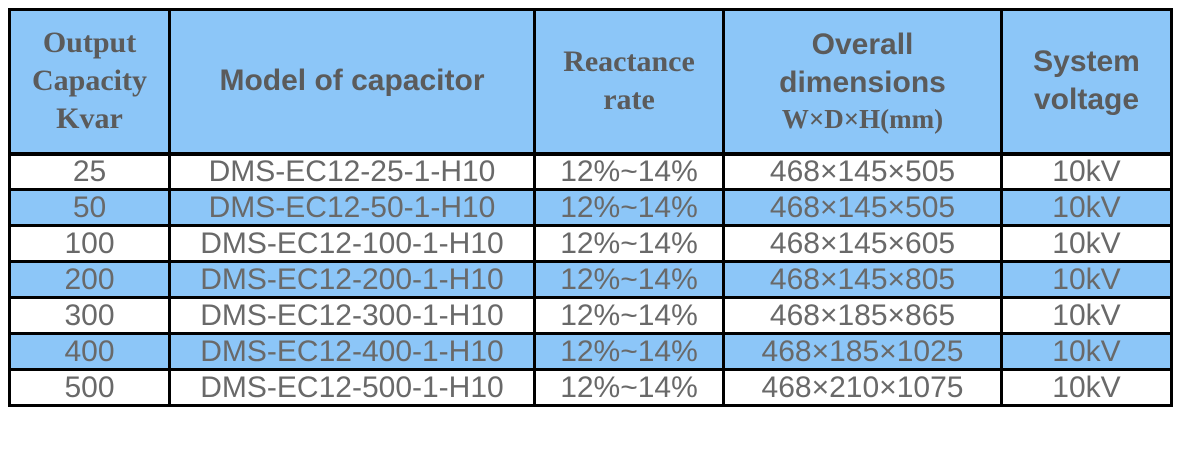 The width and height of the screenshot is (1178, 474). I want to click on cell-capacity: 200, so click(89, 279).